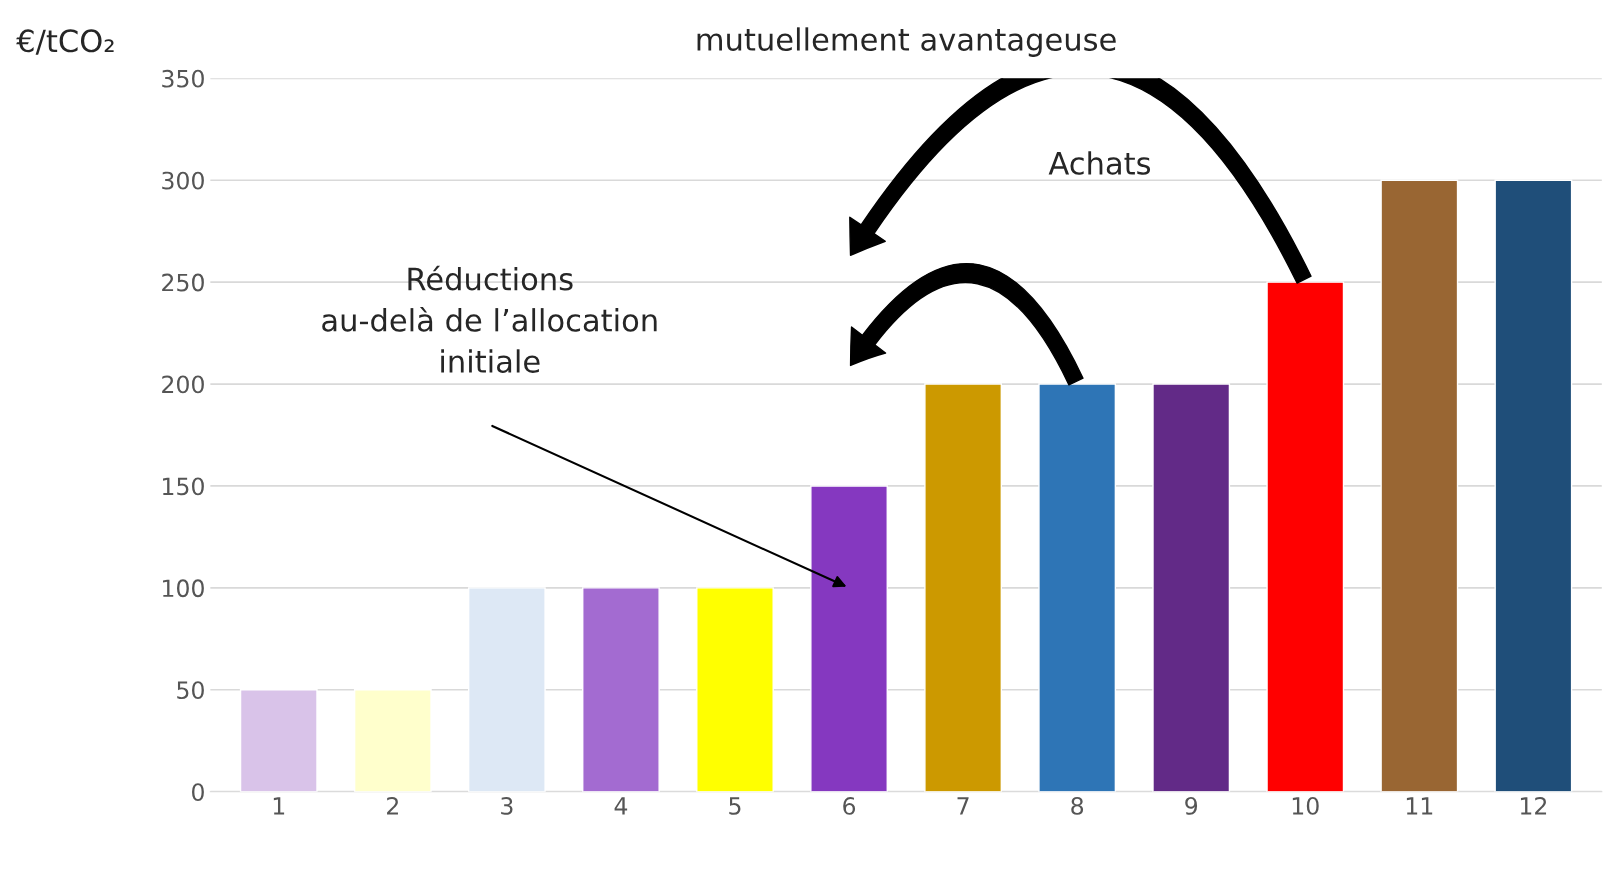  What do you see at coordinates (1099, 163) in the screenshot?
I see `annotation: Achats` at bounding box center [1099, 163].